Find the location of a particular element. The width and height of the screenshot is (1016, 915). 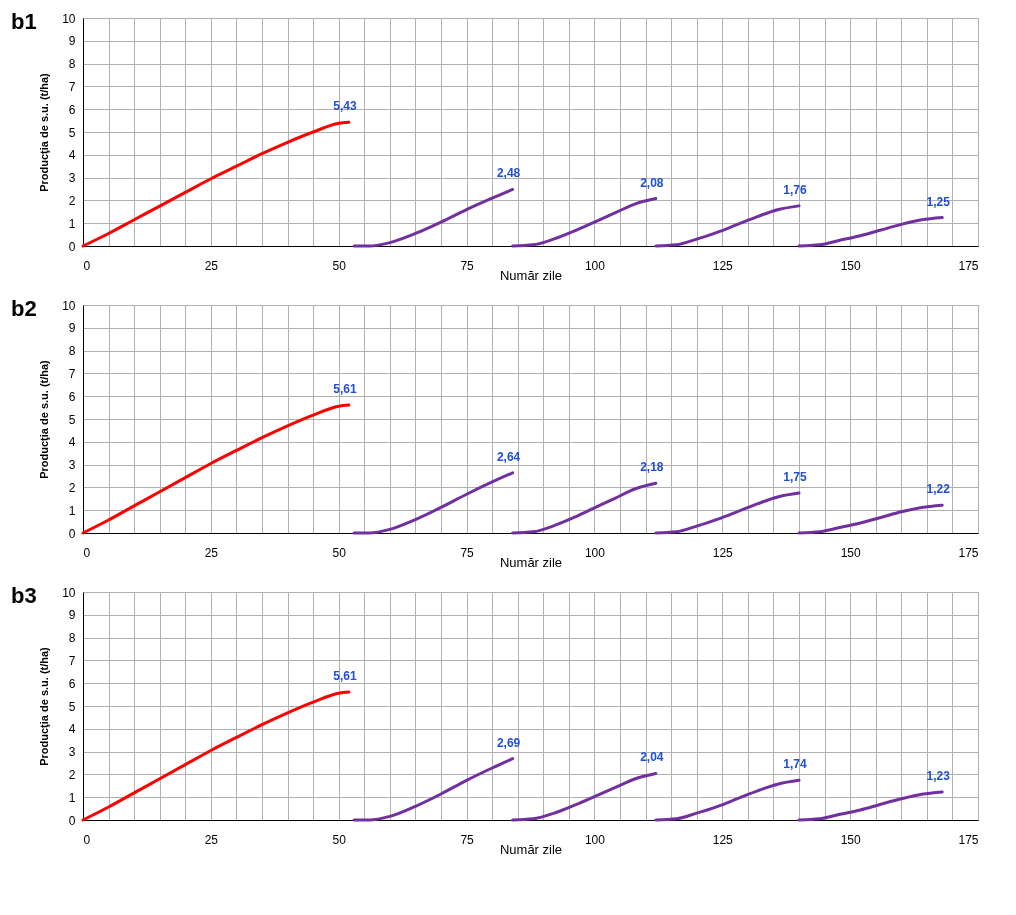

data-label: 2,64 is located at coordinates (508, 456).